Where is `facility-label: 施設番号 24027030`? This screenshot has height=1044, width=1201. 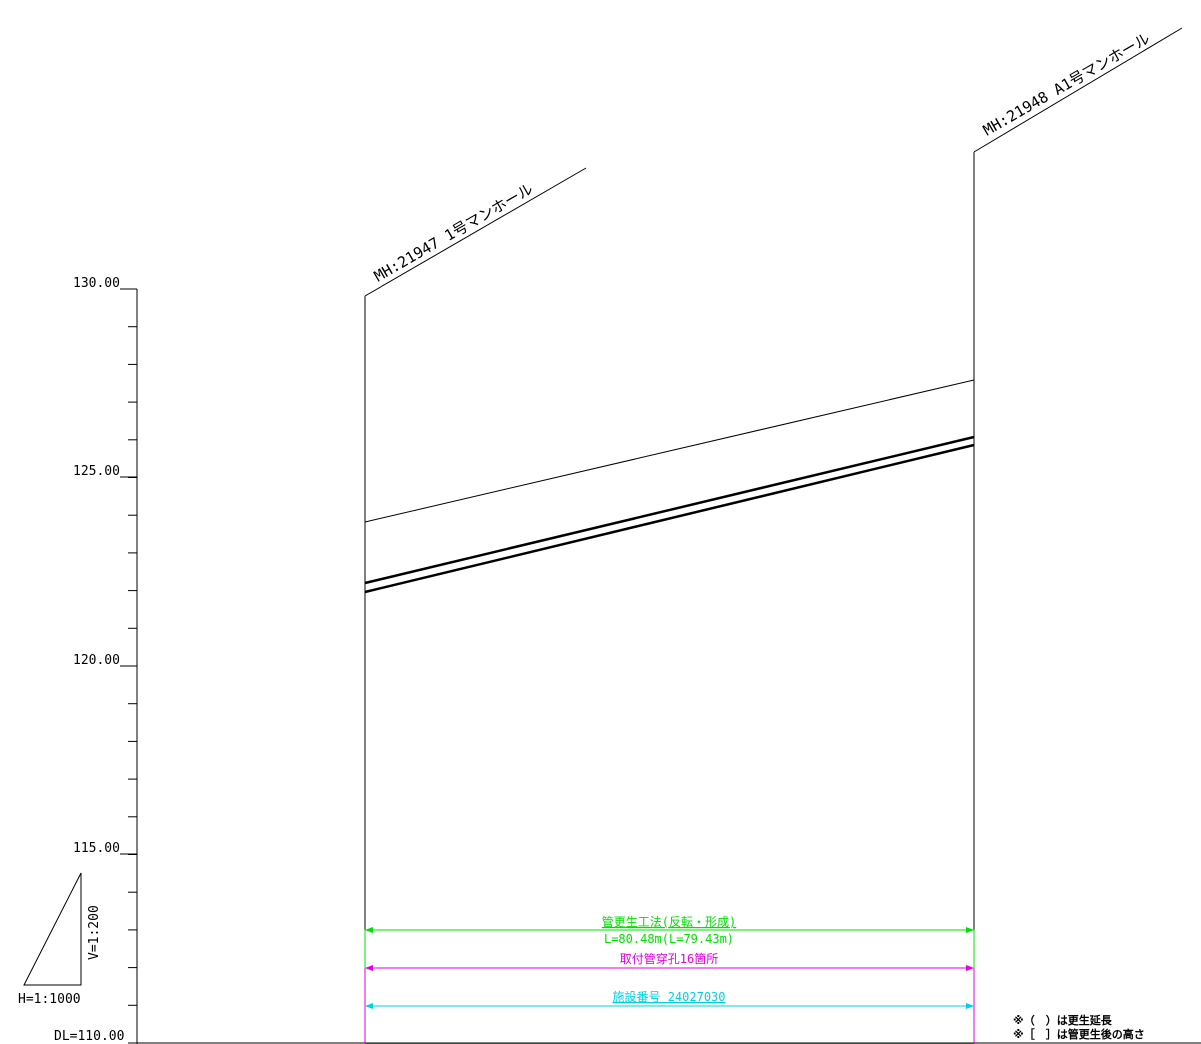 facility-label: 施設番号 24027030 is located at coordinates (668, 996).